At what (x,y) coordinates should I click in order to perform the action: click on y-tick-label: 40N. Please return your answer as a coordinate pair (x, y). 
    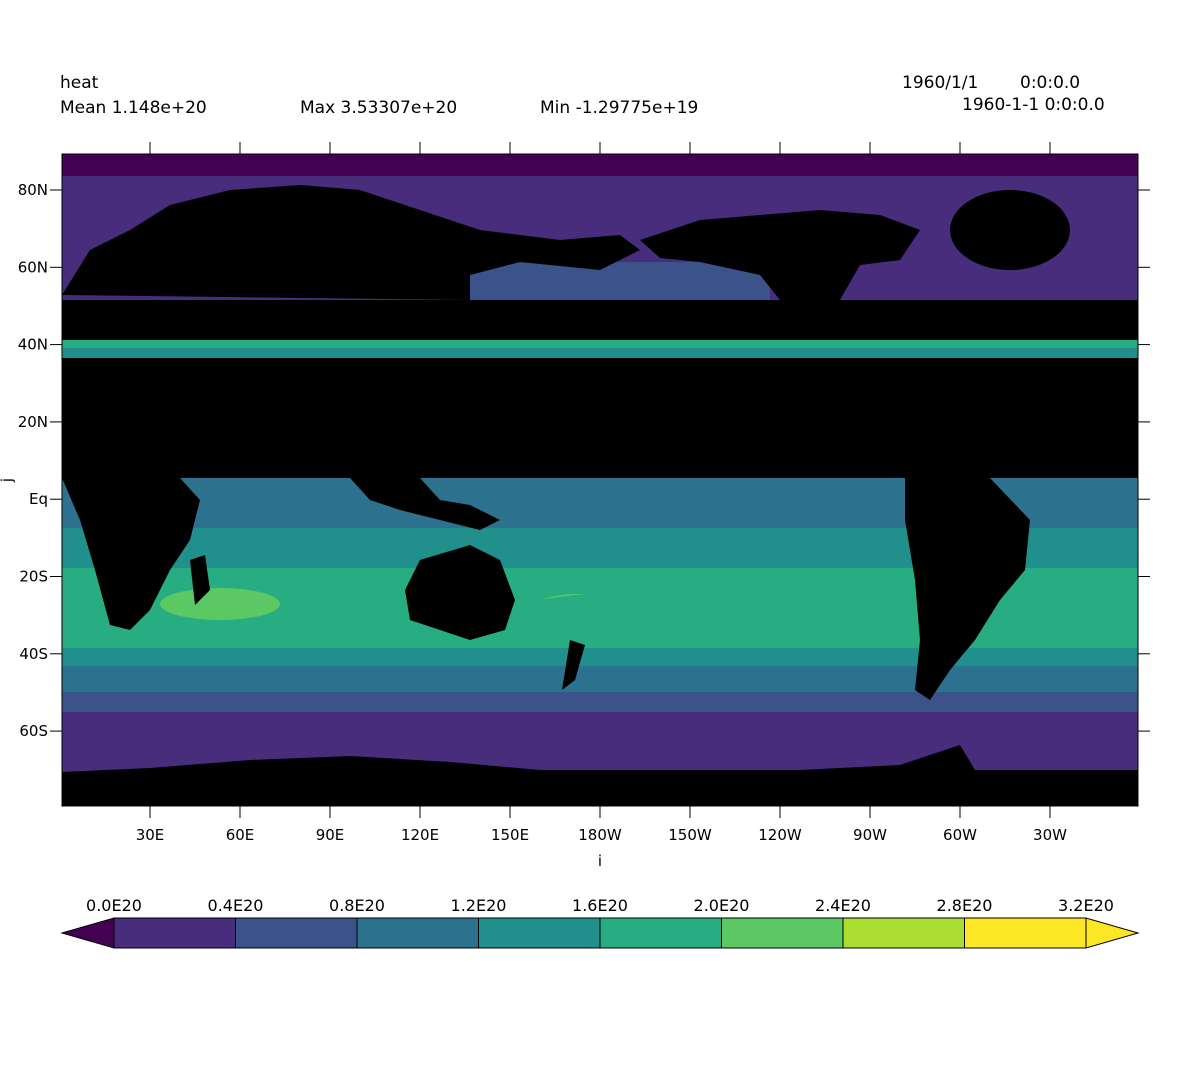
    Looking at the image, I should click on (33, 345).